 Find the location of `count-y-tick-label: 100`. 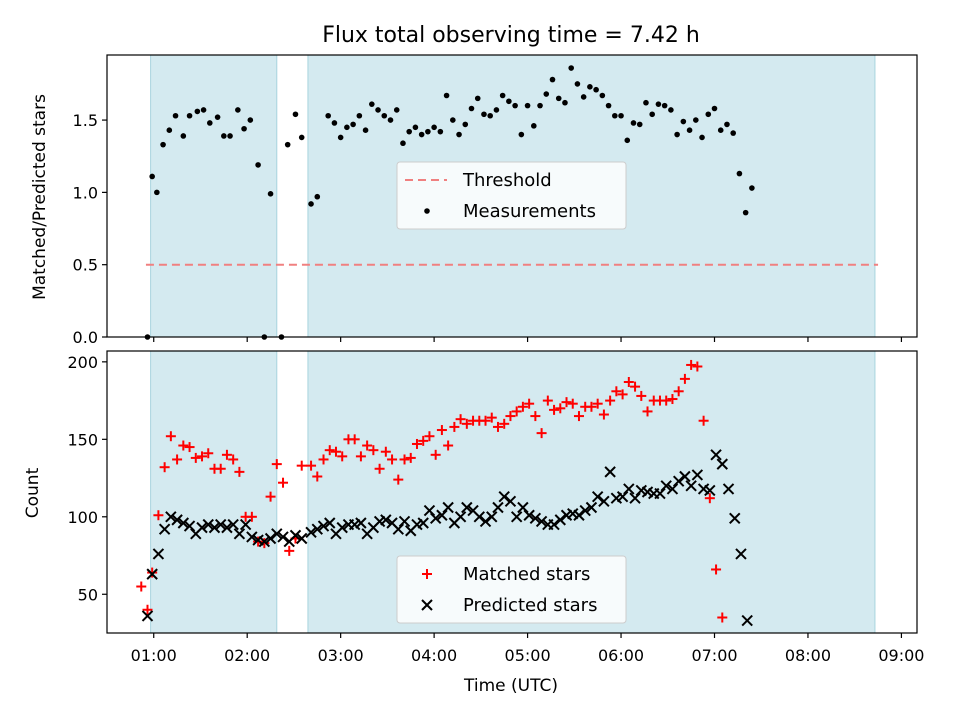

count-y-tick-label: 100 is located at coordinates (82, 517).